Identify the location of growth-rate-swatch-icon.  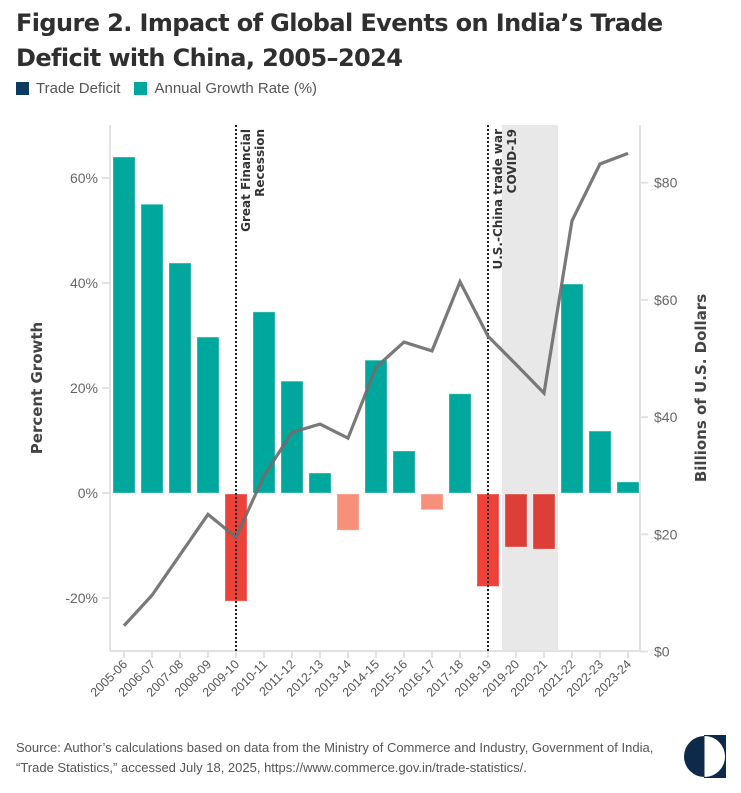
(141, 88).